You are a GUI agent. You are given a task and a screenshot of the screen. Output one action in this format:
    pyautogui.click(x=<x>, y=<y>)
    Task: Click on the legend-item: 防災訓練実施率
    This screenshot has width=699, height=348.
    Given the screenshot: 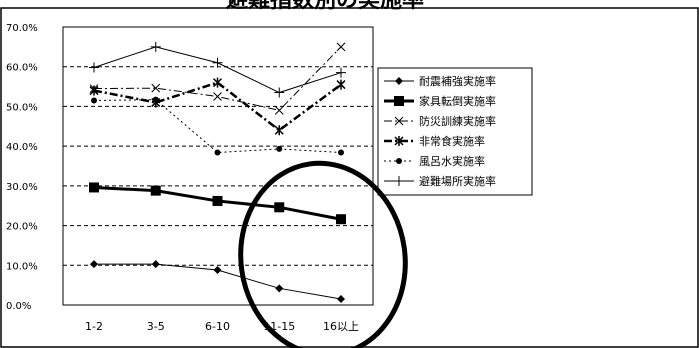 What is the action you would take?
    pyautogui.click(x=440, y=121)
    